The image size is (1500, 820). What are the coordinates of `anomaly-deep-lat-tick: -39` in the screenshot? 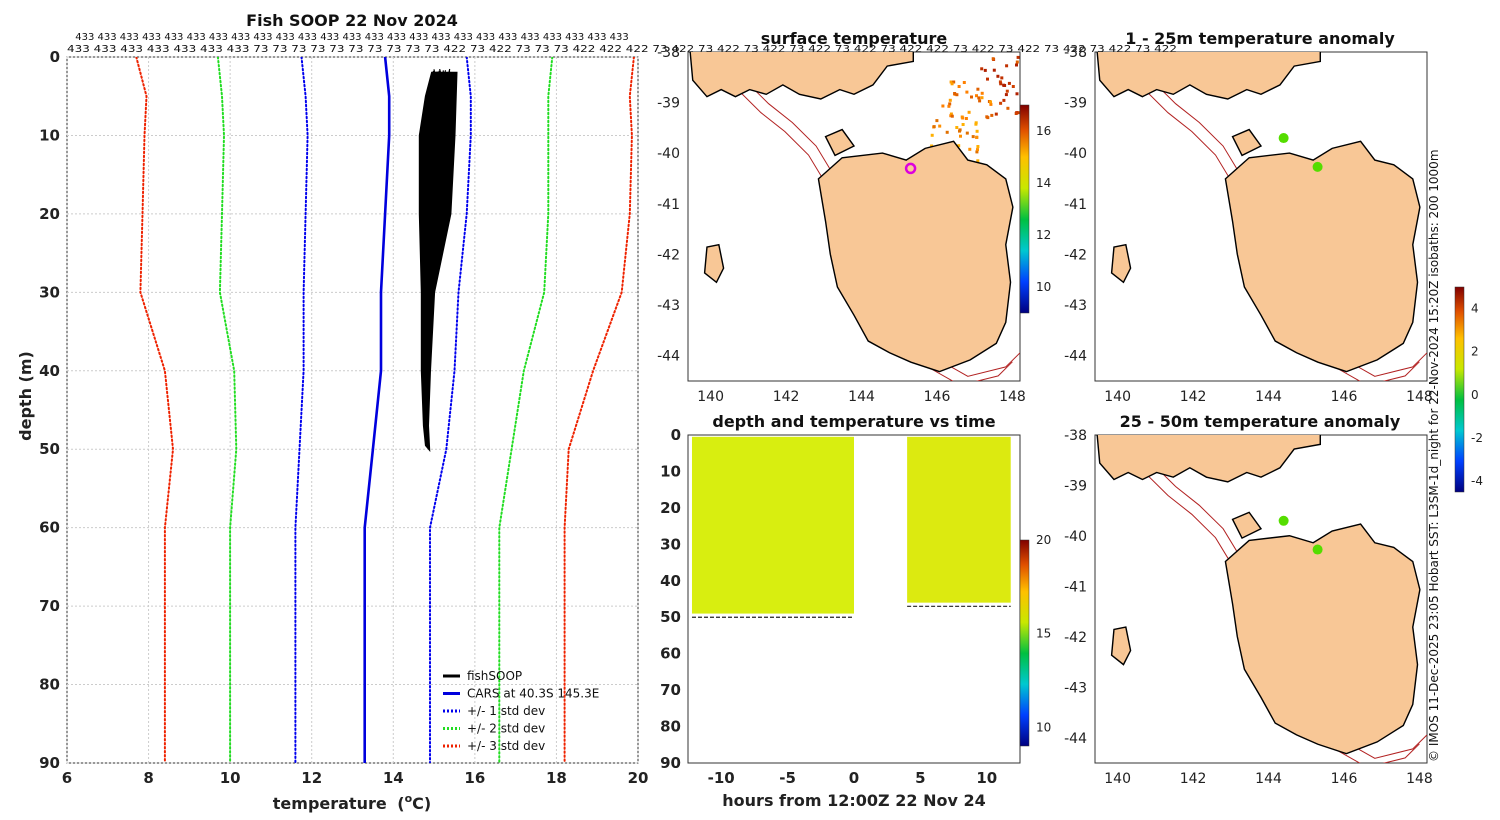 It's located at (1075, 486).